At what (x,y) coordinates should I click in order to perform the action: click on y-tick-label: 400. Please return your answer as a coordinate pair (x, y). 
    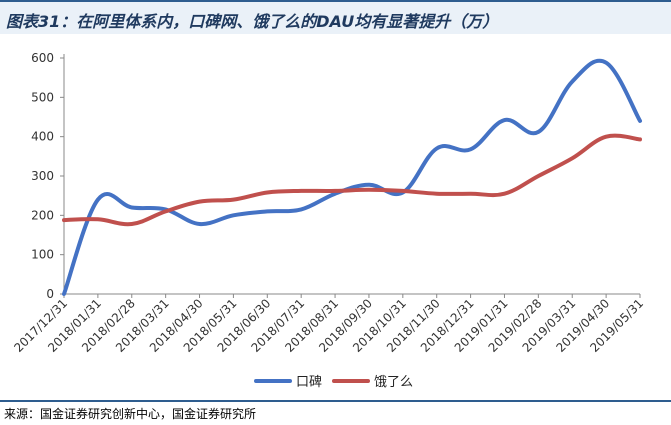
    Looking at the image, I should click on (42, 137).